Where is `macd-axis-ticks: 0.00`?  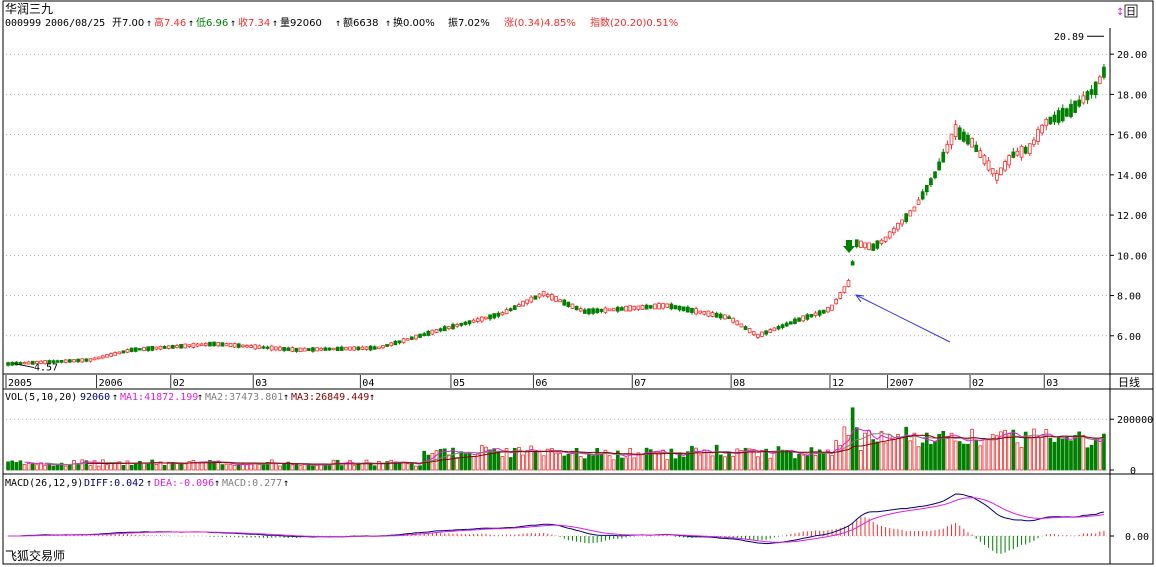
macd-axis-ticks: 0.00 is located at coordinates (577, 537).